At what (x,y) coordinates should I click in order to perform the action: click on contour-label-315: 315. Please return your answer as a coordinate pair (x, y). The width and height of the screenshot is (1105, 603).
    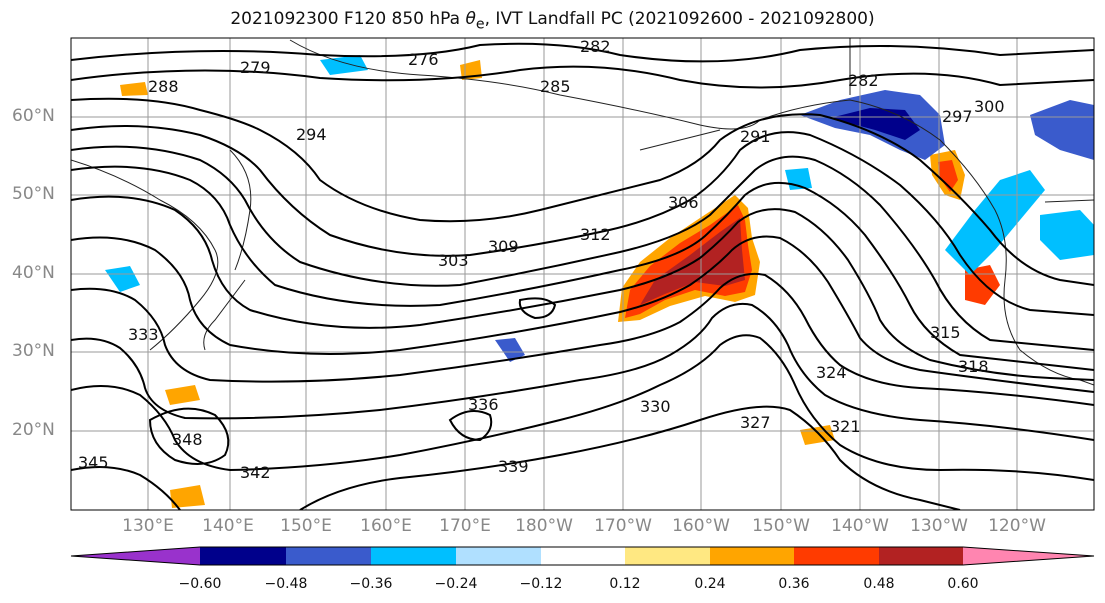
    Looking at the image, I should click on (945, 332).